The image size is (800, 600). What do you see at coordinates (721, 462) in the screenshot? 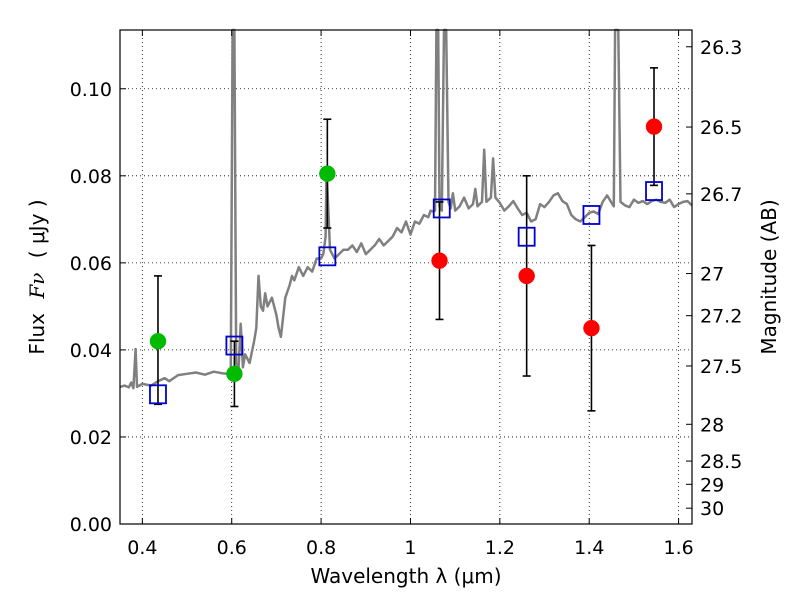
I see `magnitude-tick-label: 28.5` at bounding box center [721, 462].